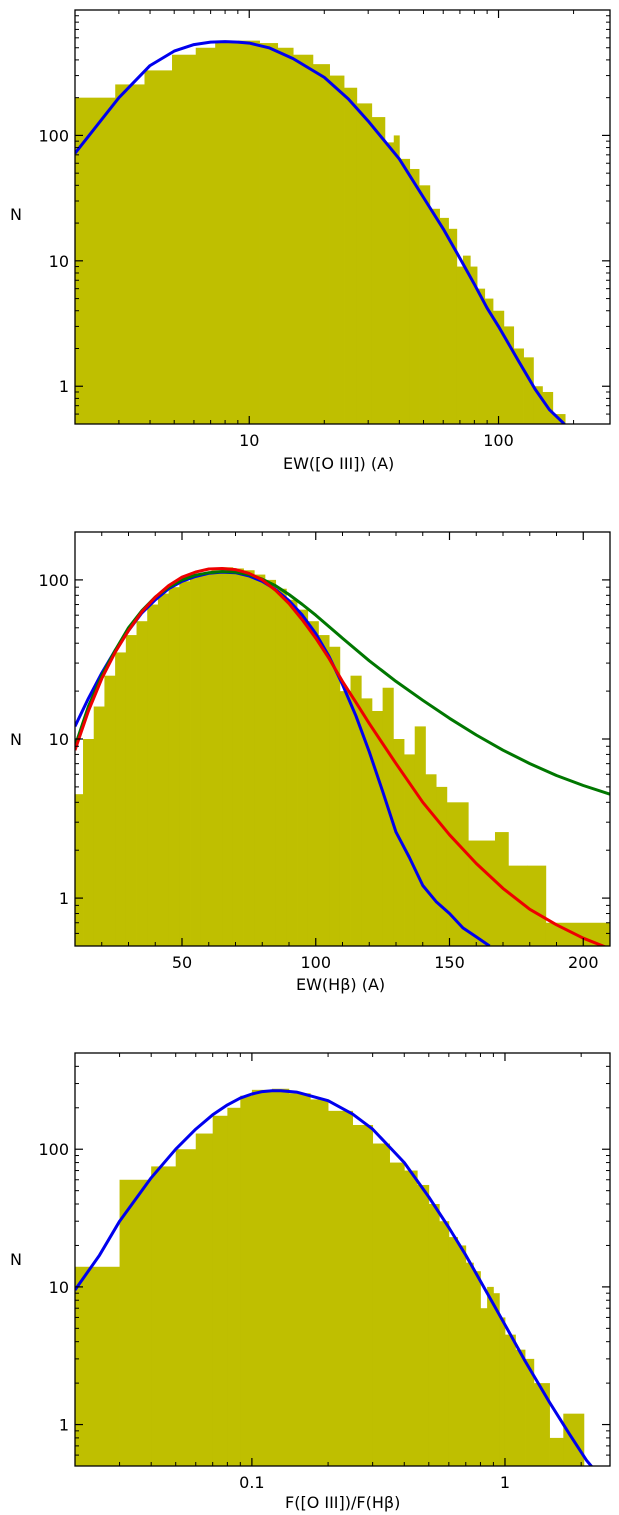  Describe the element at coordinates (249, 440) in the screenshot. I see `x-tick-label: 10` at that location.